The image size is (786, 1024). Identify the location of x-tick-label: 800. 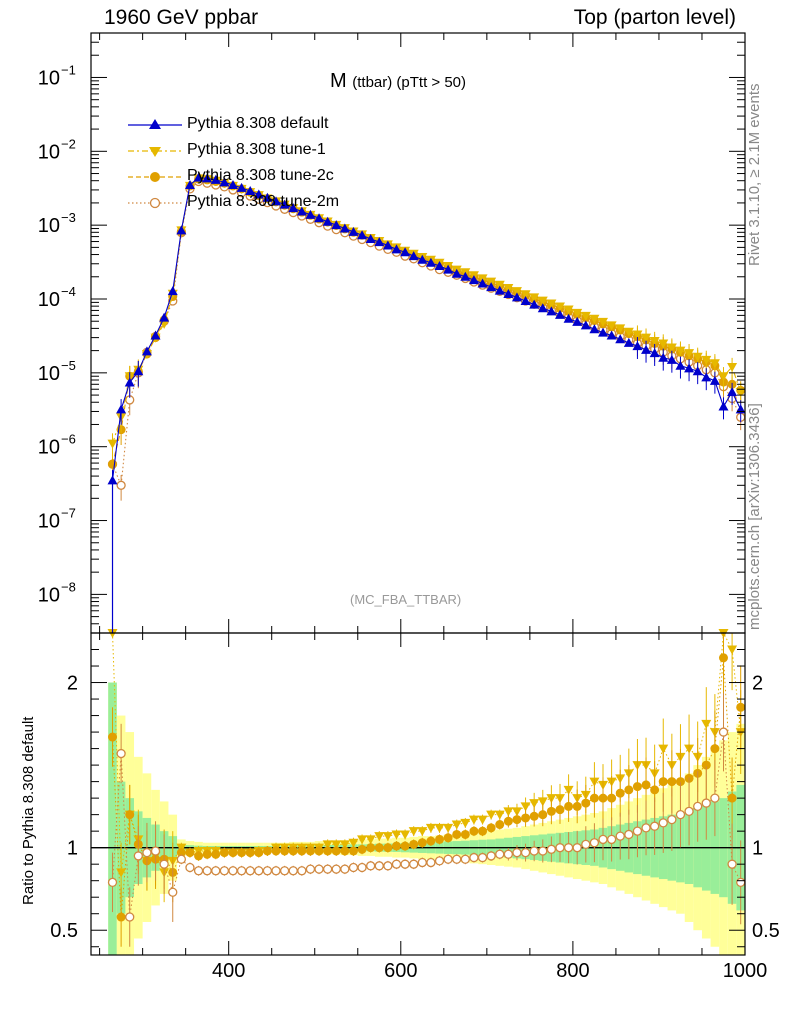
(572, 971).